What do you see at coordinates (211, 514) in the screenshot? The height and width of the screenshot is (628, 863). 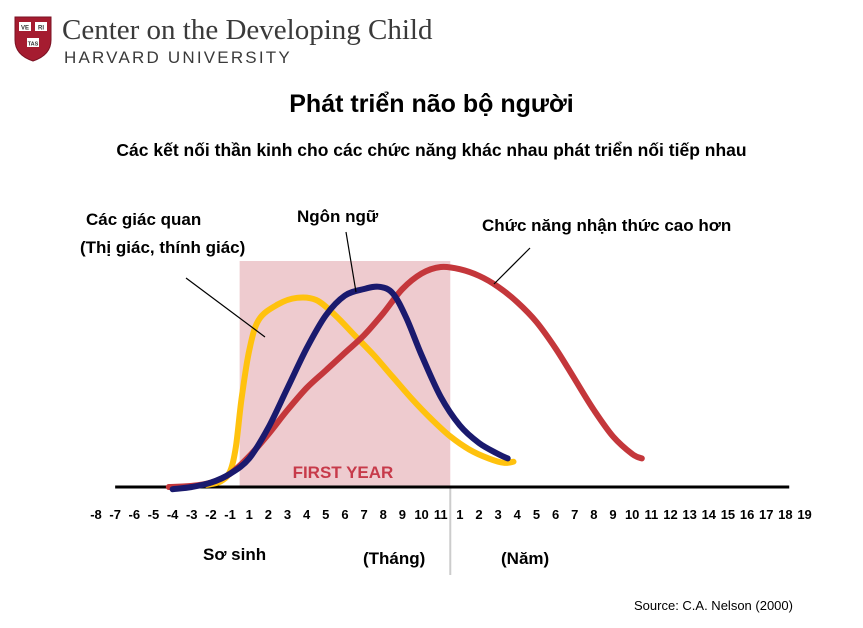 I see `x-tick-label: -2` at bounding box center [211, 514].